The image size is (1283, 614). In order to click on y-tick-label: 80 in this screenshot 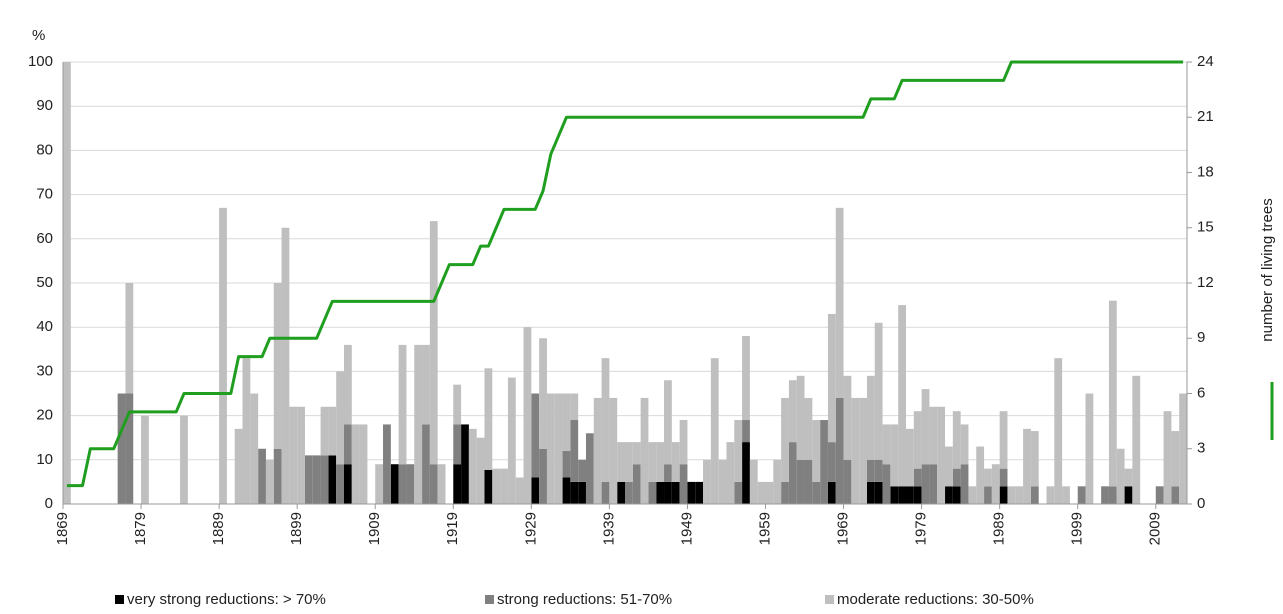, I will do `click(44, 149)`.